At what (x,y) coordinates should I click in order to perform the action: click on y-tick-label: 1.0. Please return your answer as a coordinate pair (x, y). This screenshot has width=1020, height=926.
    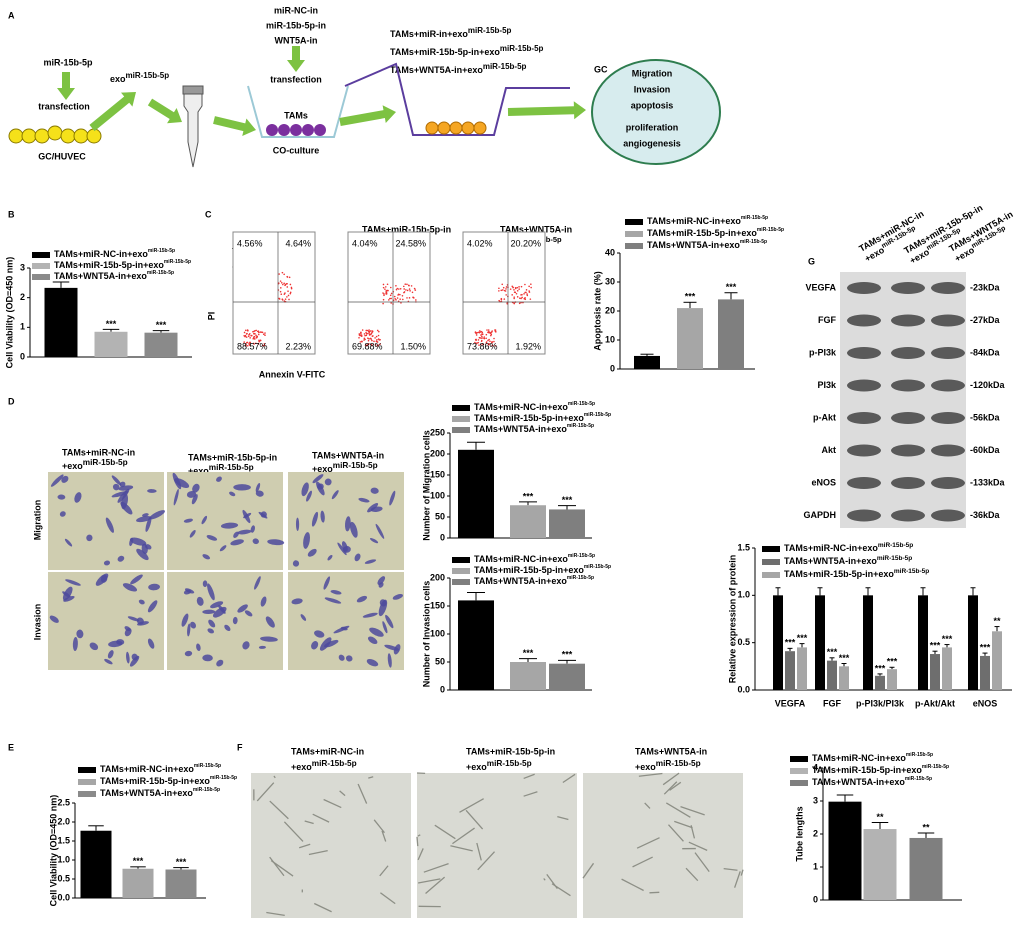
    Looking at the image, I should click on (63, 859).